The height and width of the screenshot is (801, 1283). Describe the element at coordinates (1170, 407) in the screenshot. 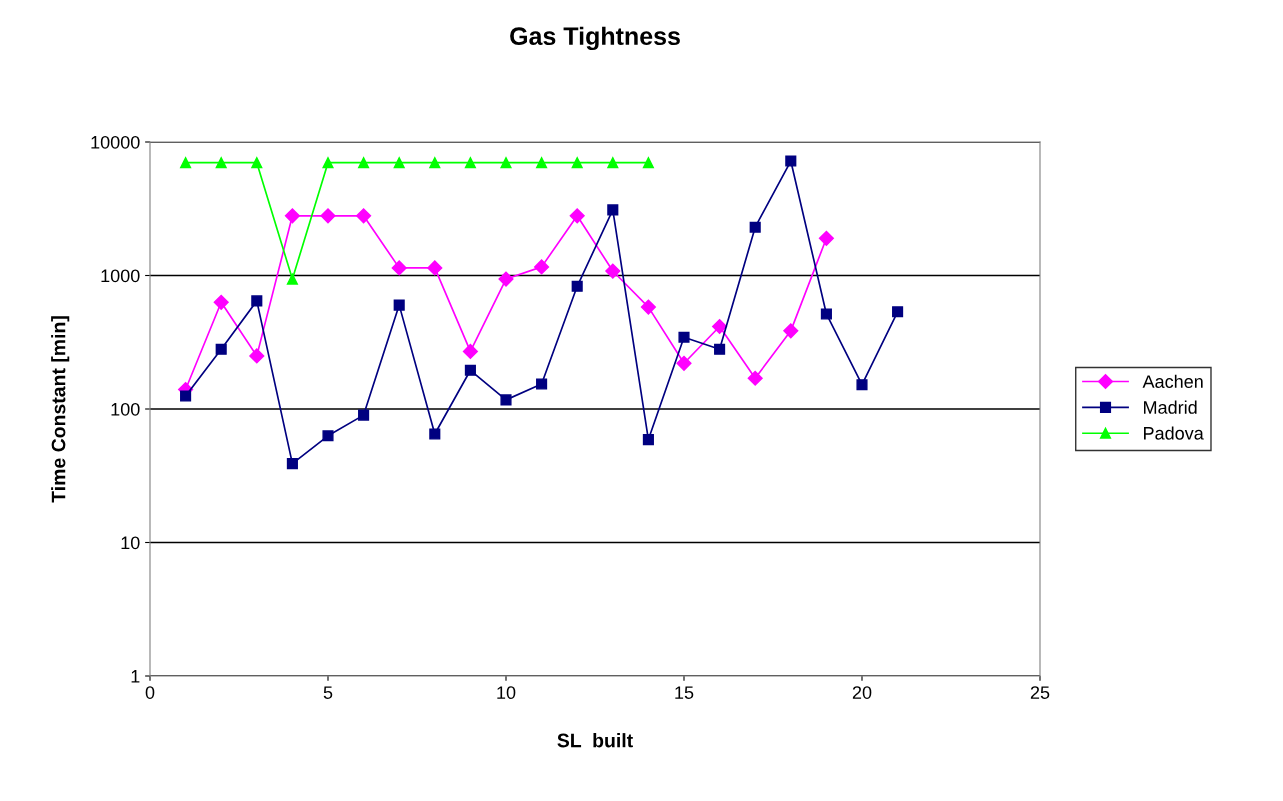

I see `legend-label: Madrid` at that location.